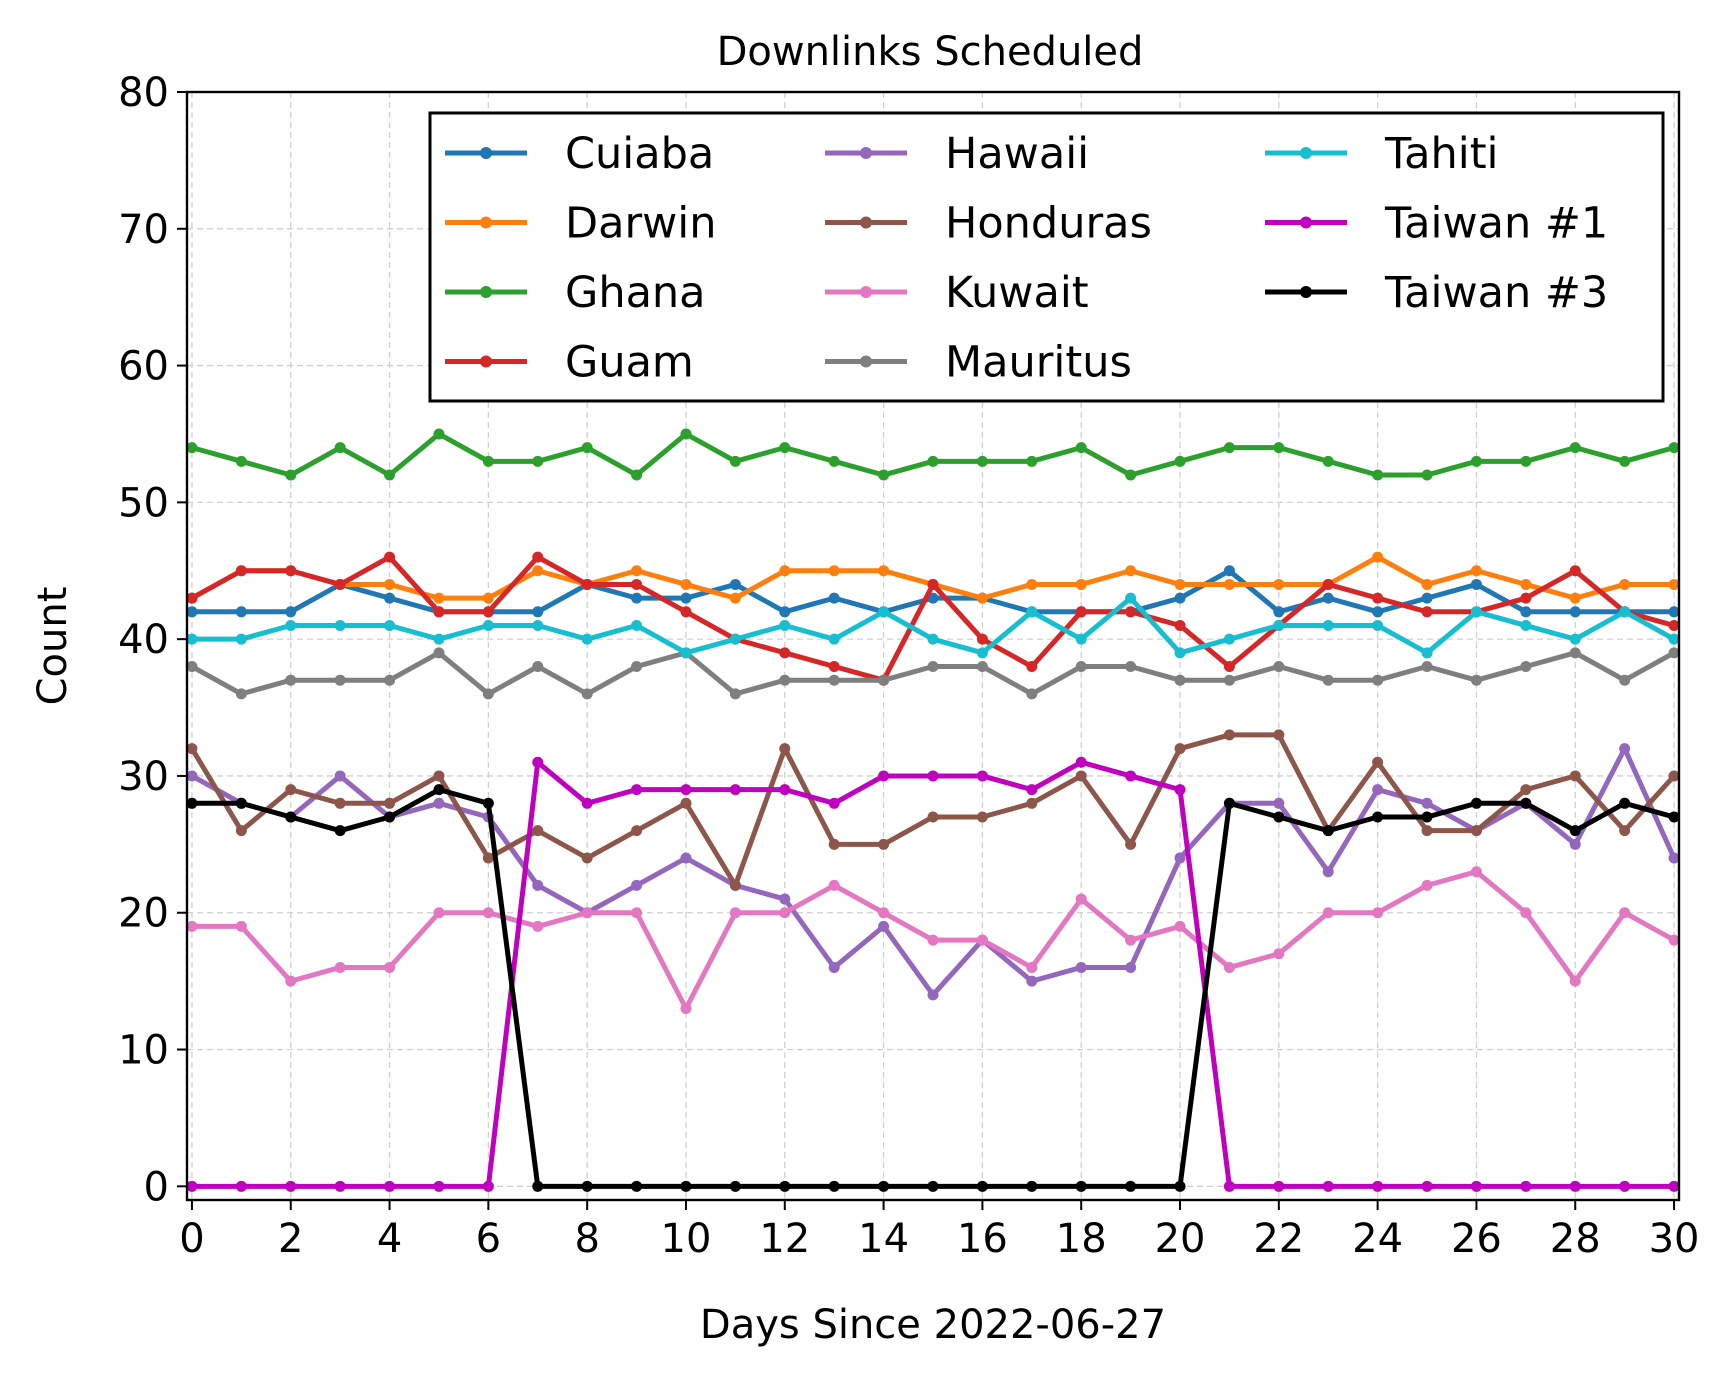 Image resolution: width=1732 pixels, height=1373 pixels. What do you see at coordinates (957, 154) in the screenshot?
I see `legend-item: Hawaii` at bounding box center [957, 154].